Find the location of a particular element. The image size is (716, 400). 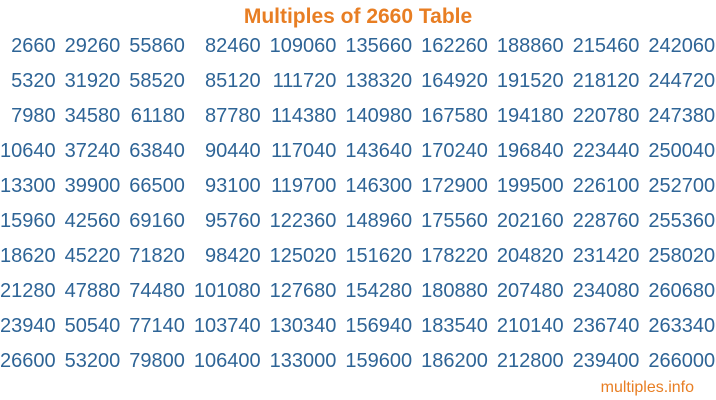

table-cell: 13300 is located at coordinates (28, 186).